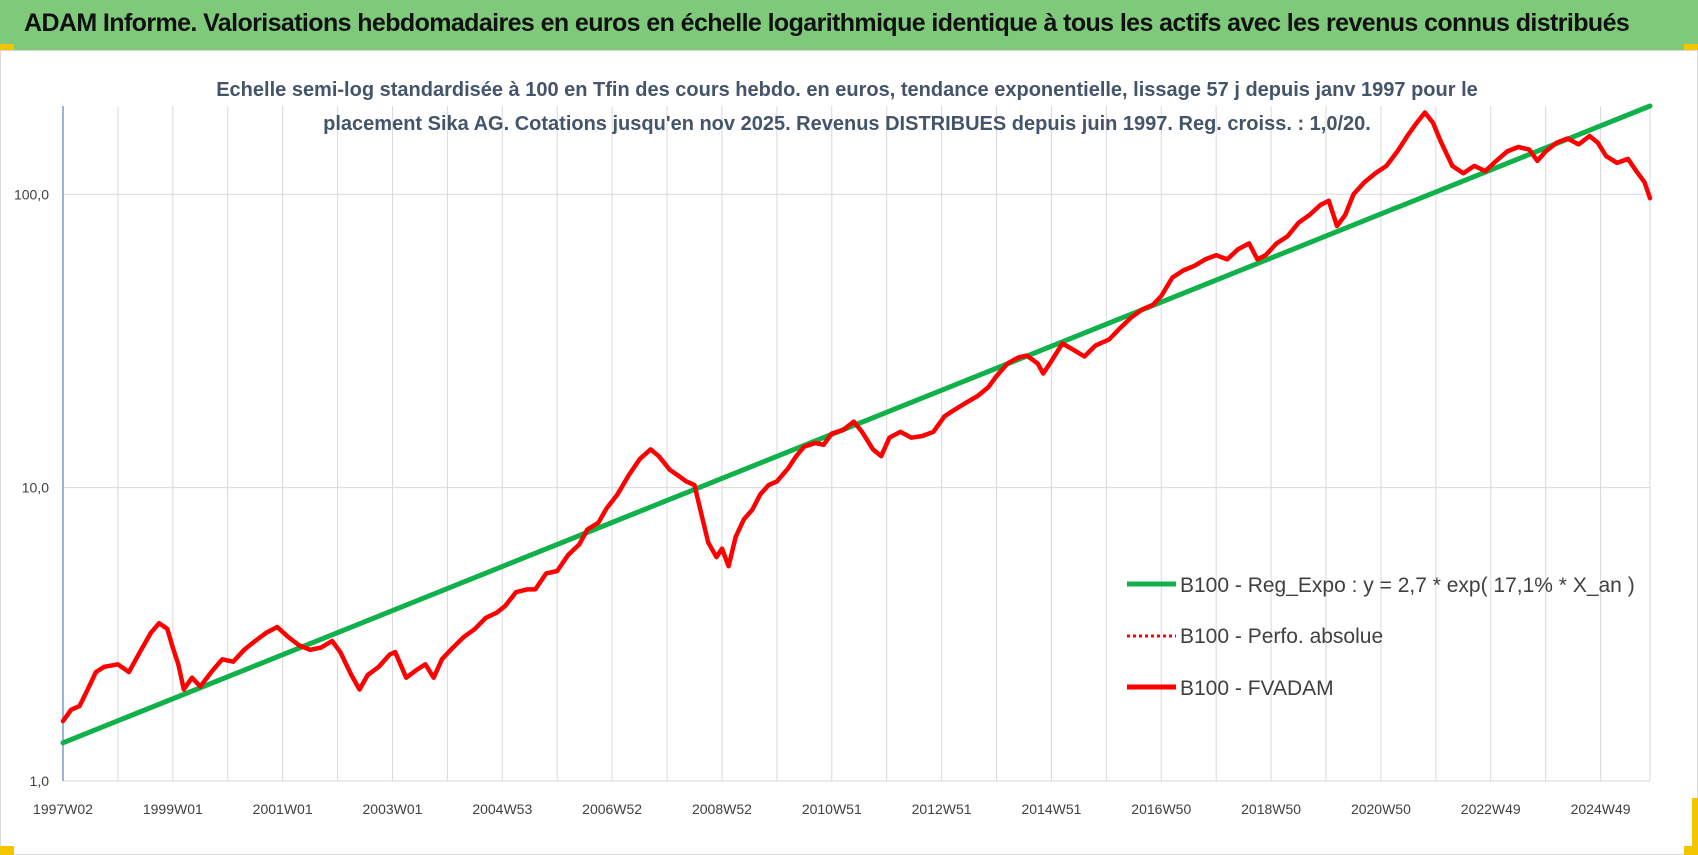 The image size is (1698, 855). Describe the element at coordinates (1601, 809) in the screenshot. I see `x-tick-label: 2024W49` at that location.